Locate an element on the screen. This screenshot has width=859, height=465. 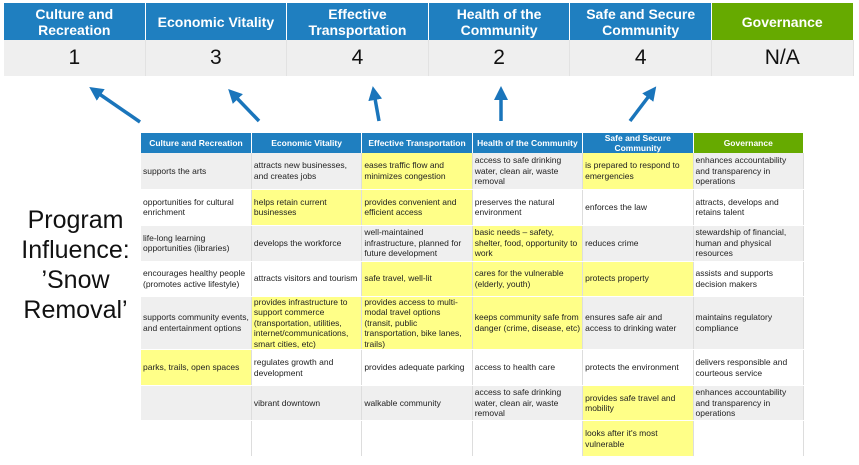
table-cell: regulates growth and development is located at coordinates (307, 367).